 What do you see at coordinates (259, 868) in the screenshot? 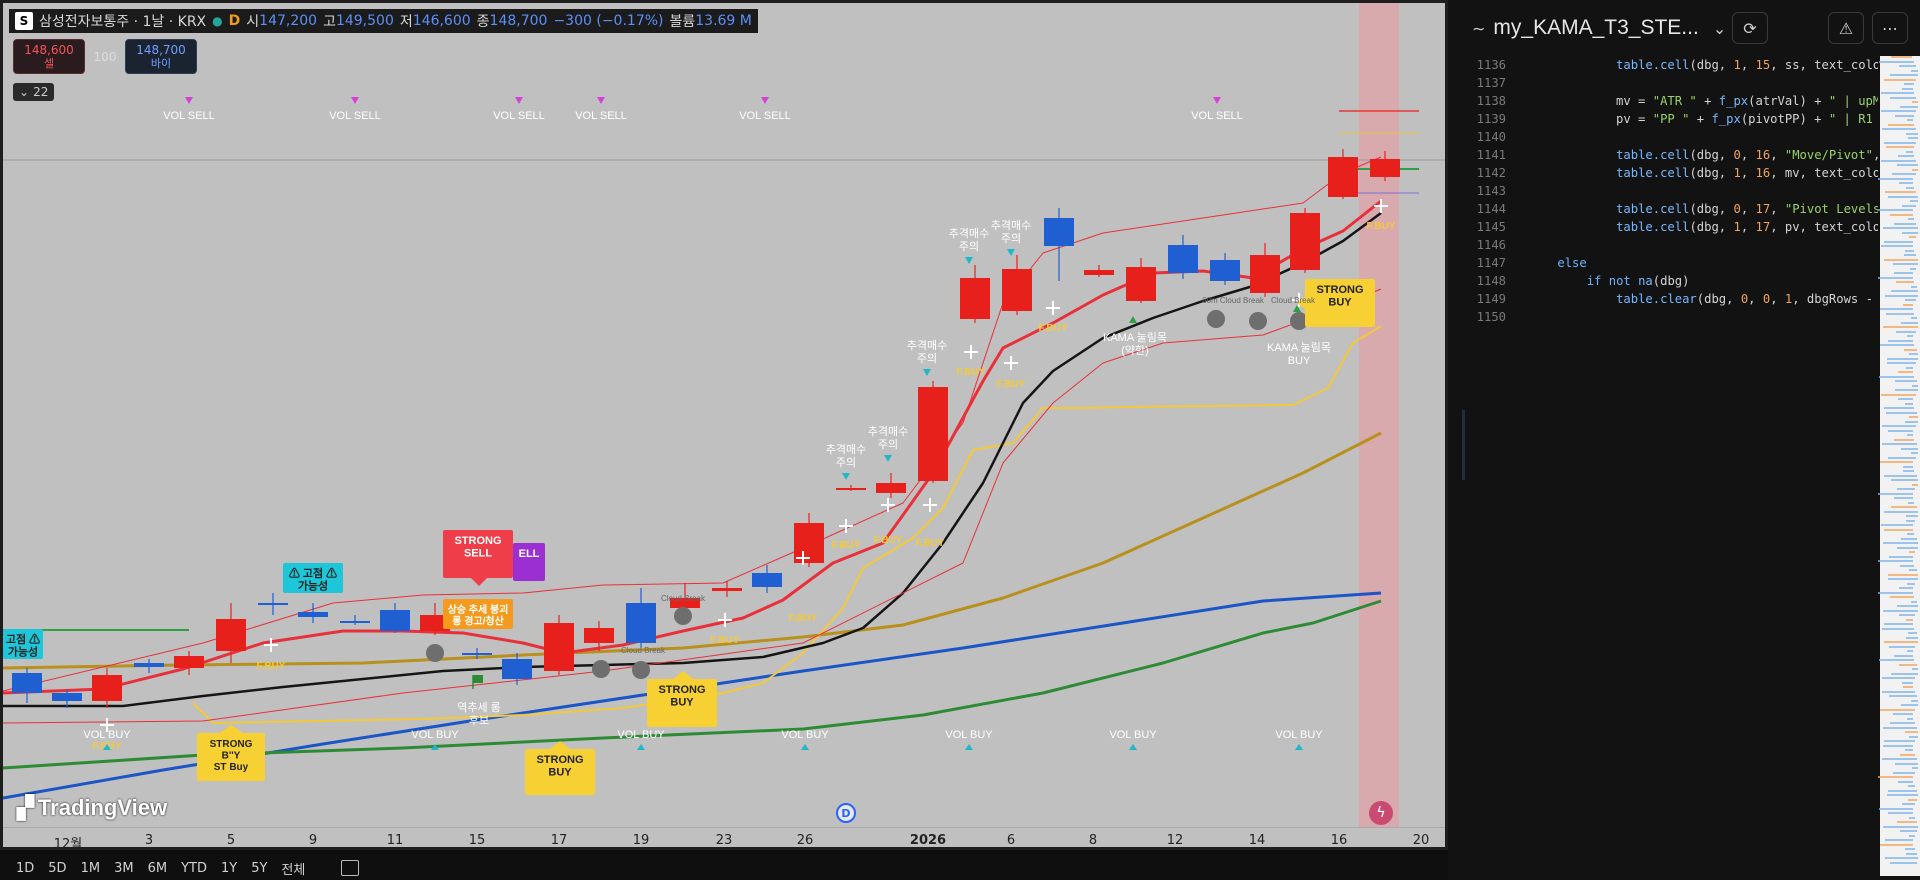
I see `range-button-5y: 5Y` at bounding box center [259, 868].